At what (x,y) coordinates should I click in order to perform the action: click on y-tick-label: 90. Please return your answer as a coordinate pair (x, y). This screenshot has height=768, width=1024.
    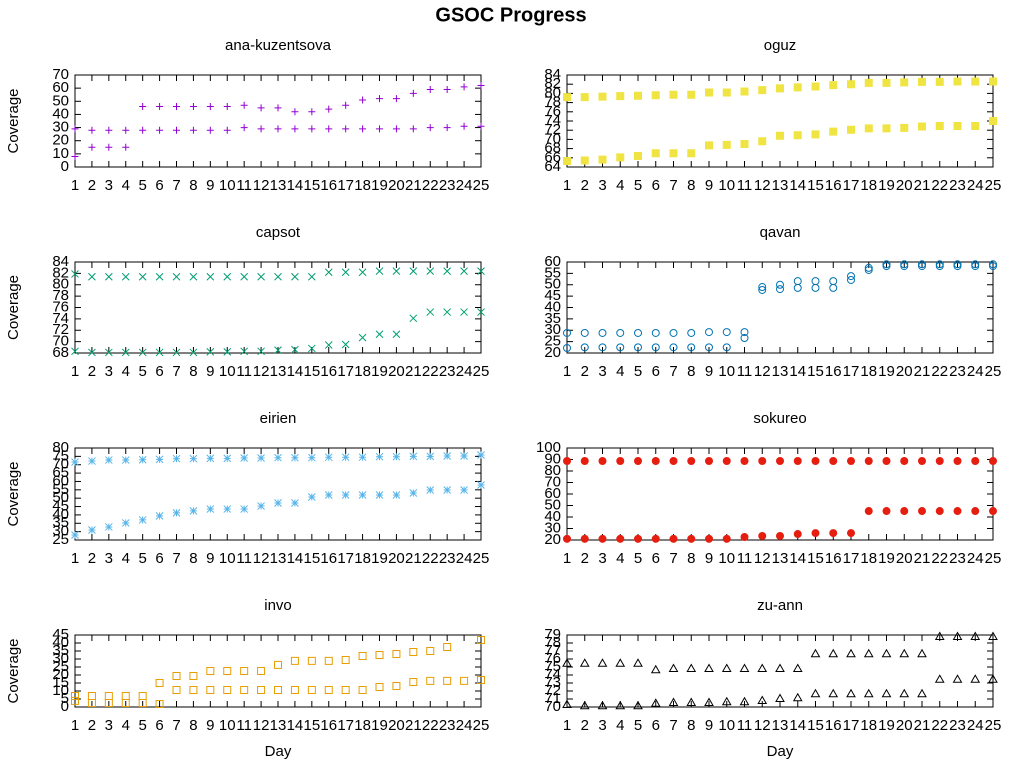
    Looking at the image, I should click on (552, 458).